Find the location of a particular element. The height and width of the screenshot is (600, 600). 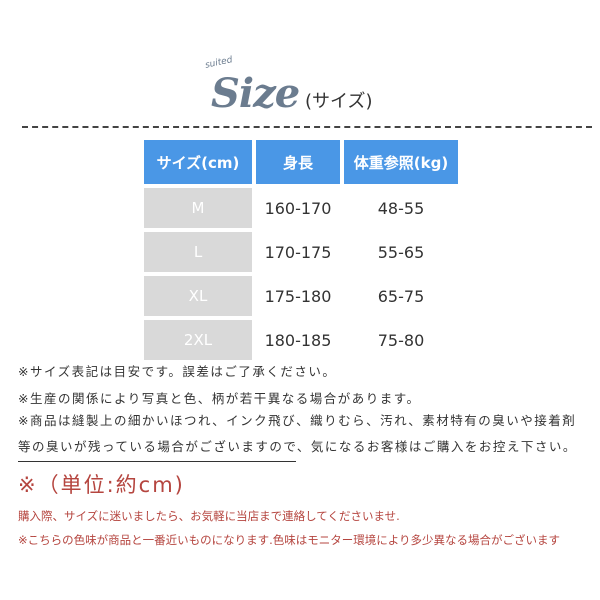

size-logo: suited Size is located at coordinates (254, 87).